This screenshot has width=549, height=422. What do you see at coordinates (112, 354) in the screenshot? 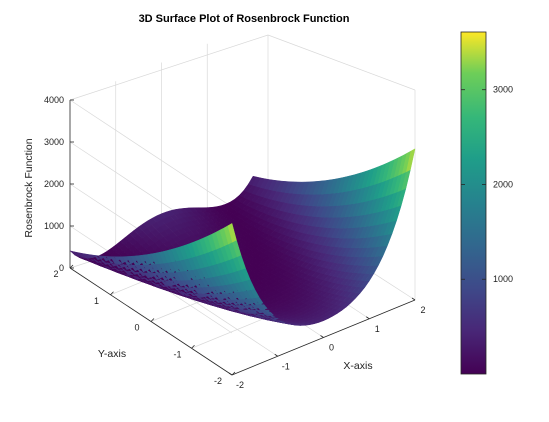
I see `y-axis-label: Y-axis` at bounding box center [112, 354].